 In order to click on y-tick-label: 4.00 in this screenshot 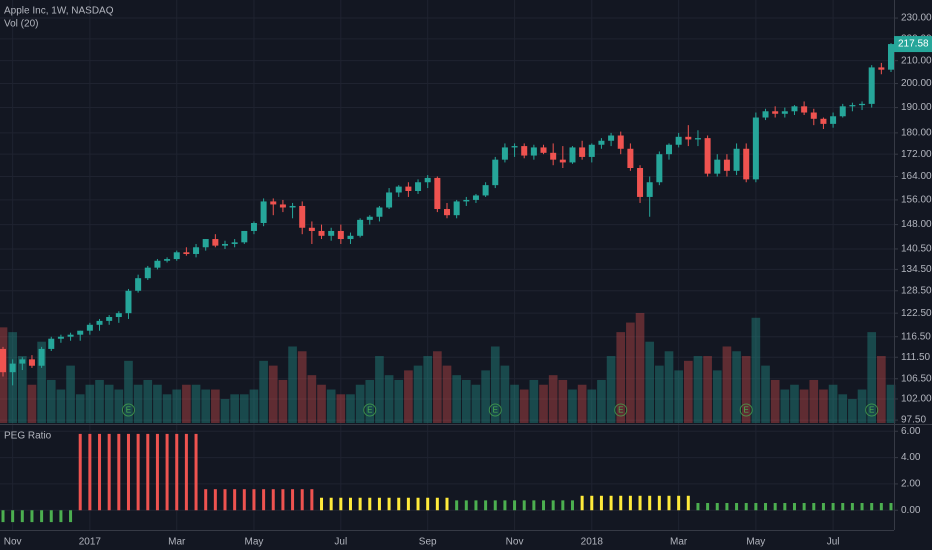, I will do `click(911, 457)`.